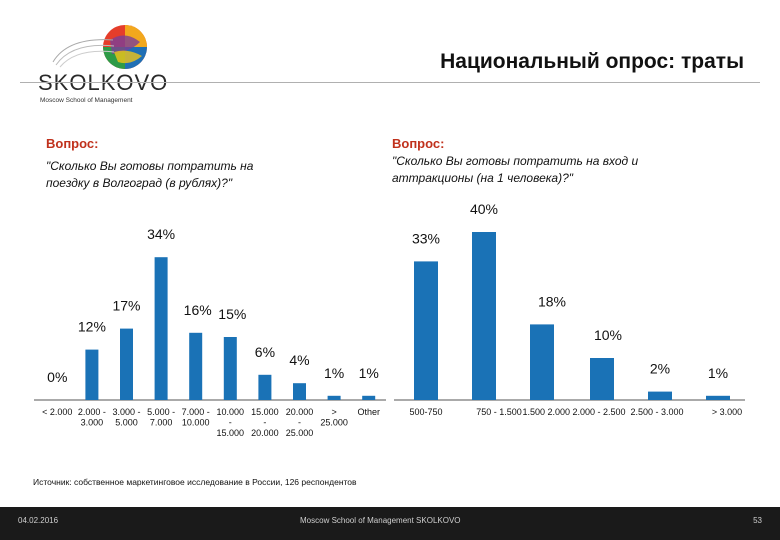  I want to click on left-tick-label-9-0: Other, so click(368, 412).